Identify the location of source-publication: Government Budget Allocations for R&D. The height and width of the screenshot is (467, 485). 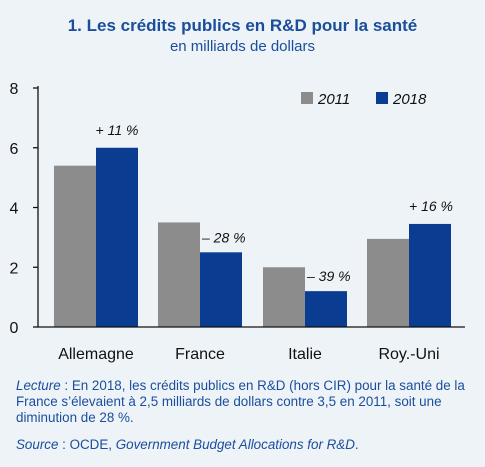
(235, 444).